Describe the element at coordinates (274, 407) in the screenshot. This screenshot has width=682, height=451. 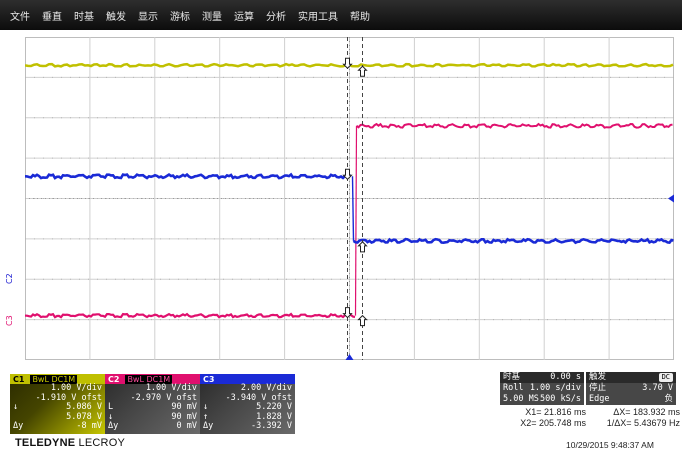
I see `channel-3-row1-value: 5.220 V` at that location.